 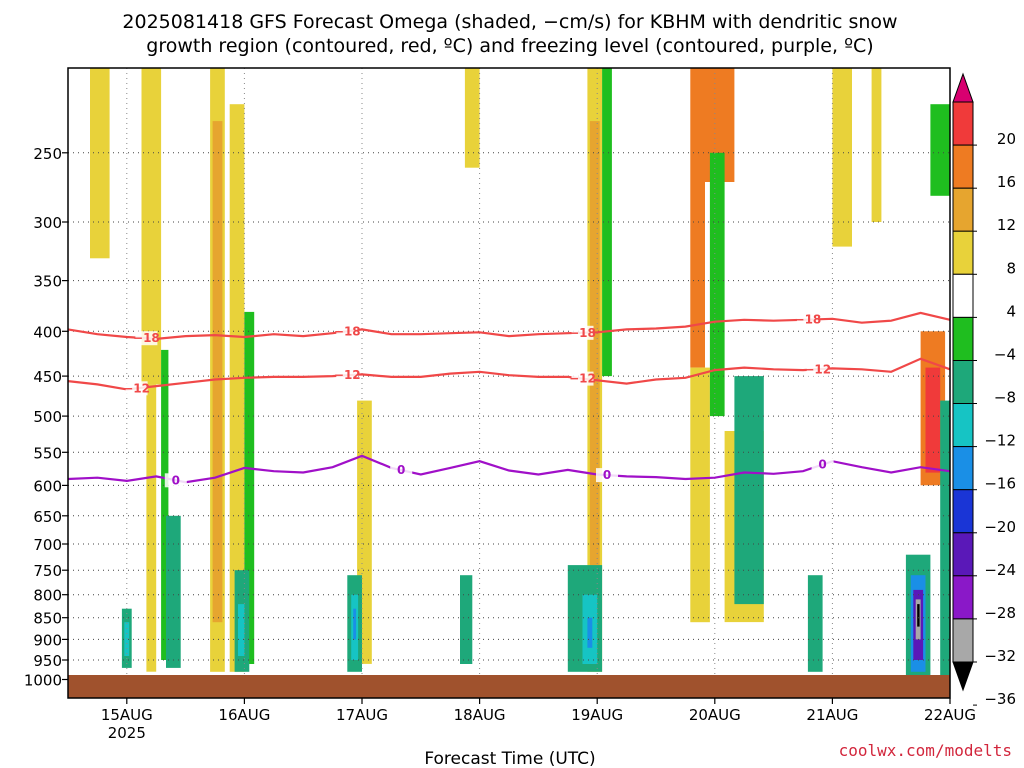 What do you see at coordinates (47, 154) in the screenshot?
I see `y-tick-label: 250` at bounding box center [47, 154].